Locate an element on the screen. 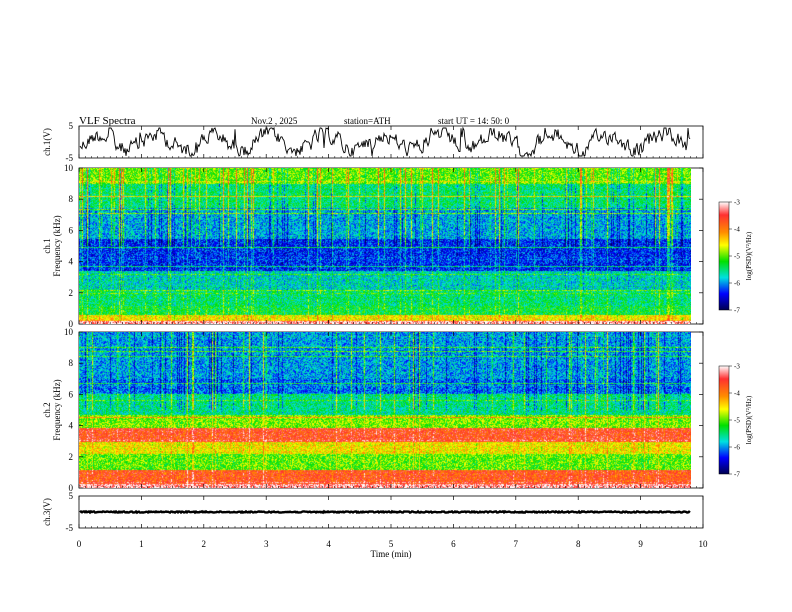 This screenshot has width=792, height=612. x-tick-label-9: 9 is located at coordinates (640, 544).